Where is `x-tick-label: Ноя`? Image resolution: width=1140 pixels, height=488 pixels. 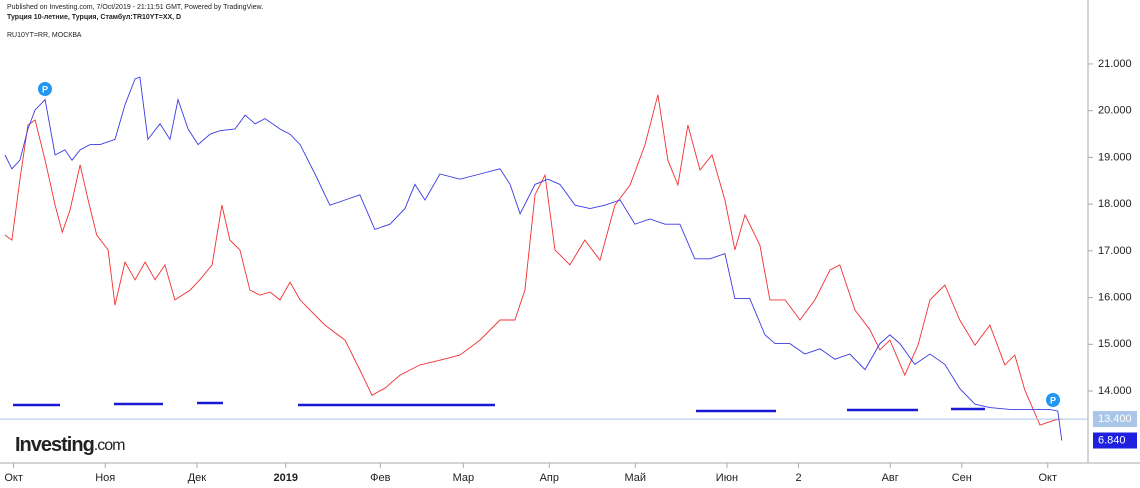
x-tick-label: Ноя is located at coordinates (105, 478).